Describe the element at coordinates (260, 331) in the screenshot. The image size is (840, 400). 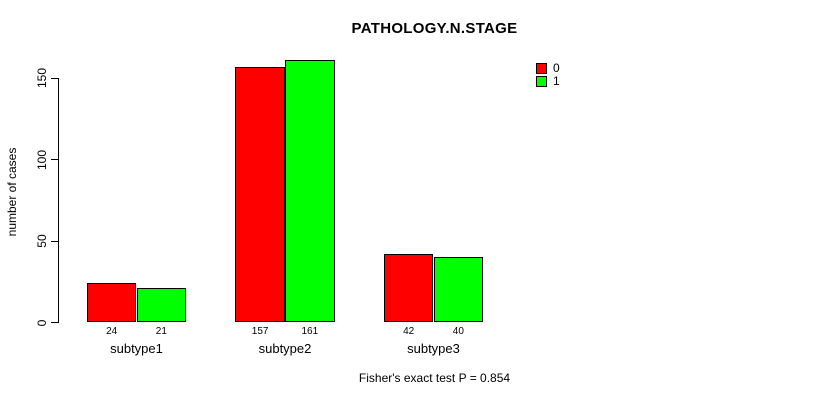
I see `bar-value-label: 157` at that location.